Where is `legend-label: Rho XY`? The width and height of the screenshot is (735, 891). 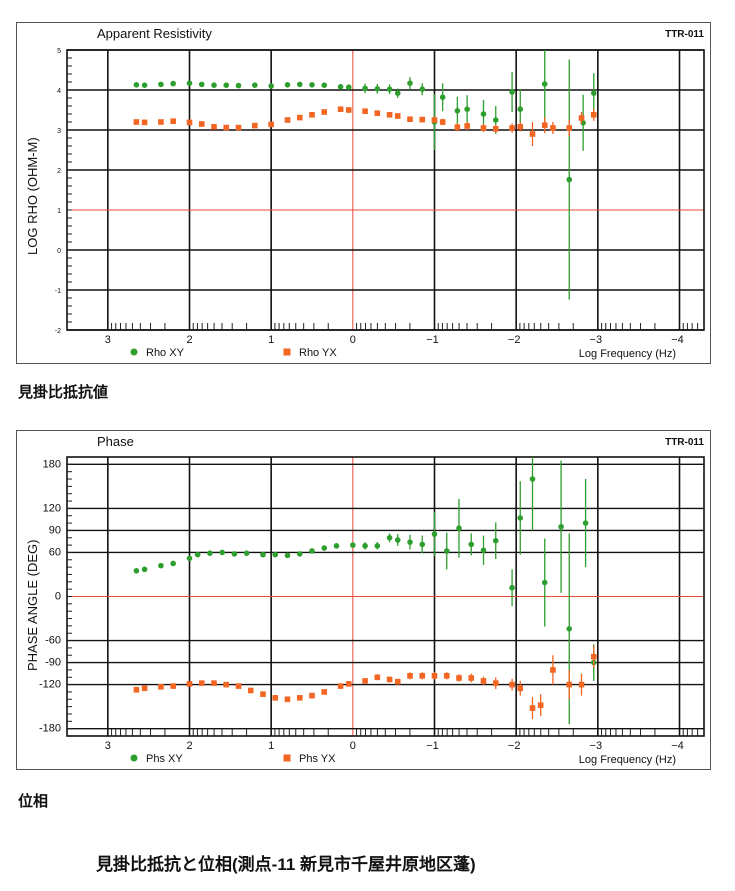
legend-label: Rho XY is located at coordinates (165, 353).